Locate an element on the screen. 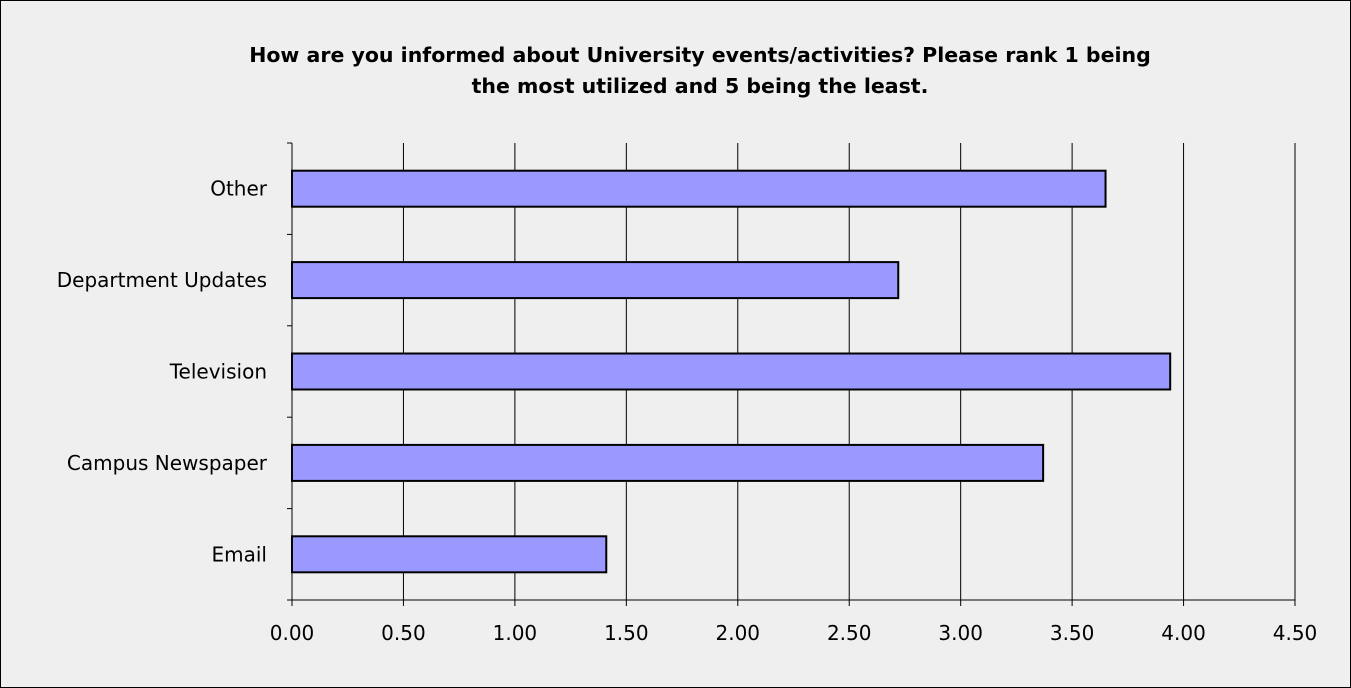 The image size is (1351, 688). chart-title-line-2: the most utilized and 5 being the least. is located at coordinates (700, 86).